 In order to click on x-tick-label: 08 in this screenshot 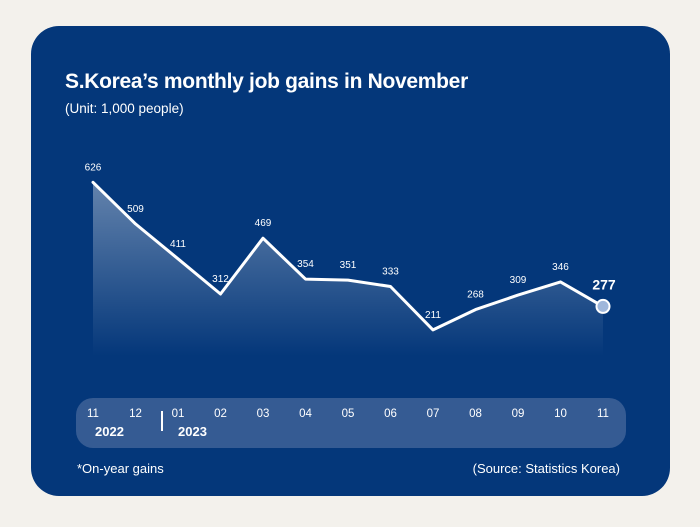, I will do `click(475, 414)`.